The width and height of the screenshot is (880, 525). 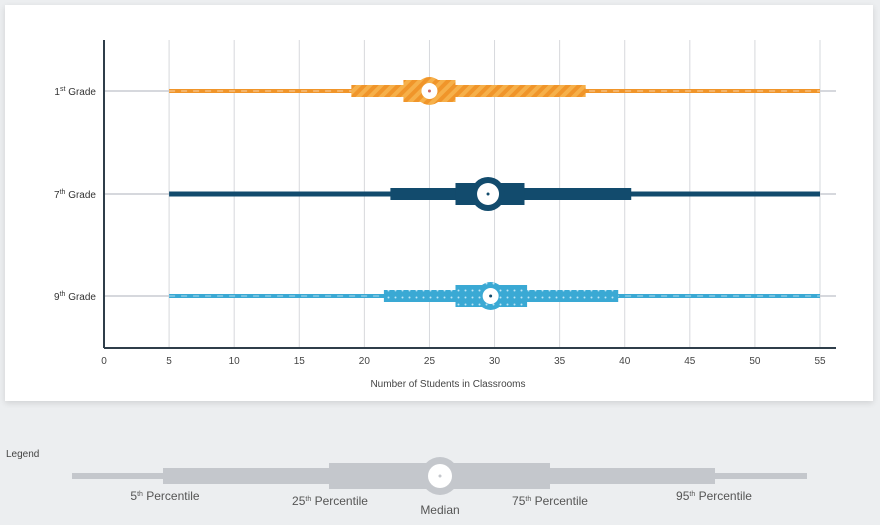 I want to click on legend-item: 5th Percentile, so click(x=165, y=496).